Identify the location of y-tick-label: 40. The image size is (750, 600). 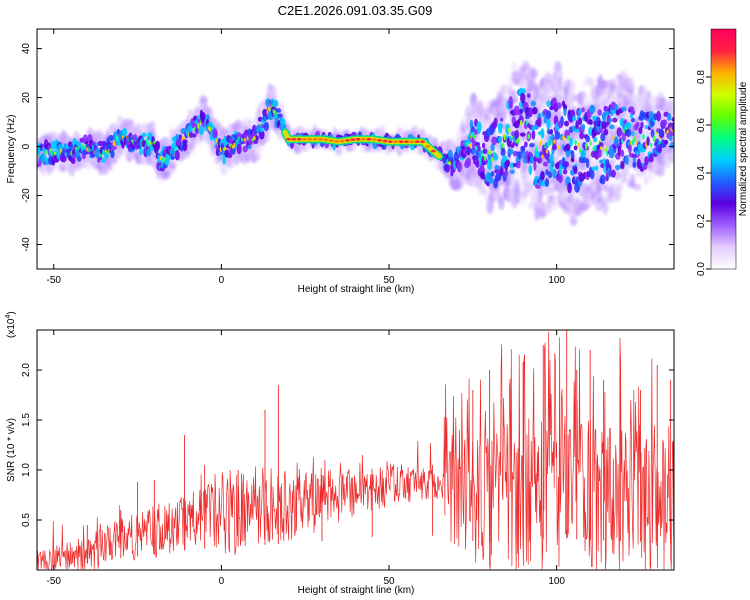
(26, 49).